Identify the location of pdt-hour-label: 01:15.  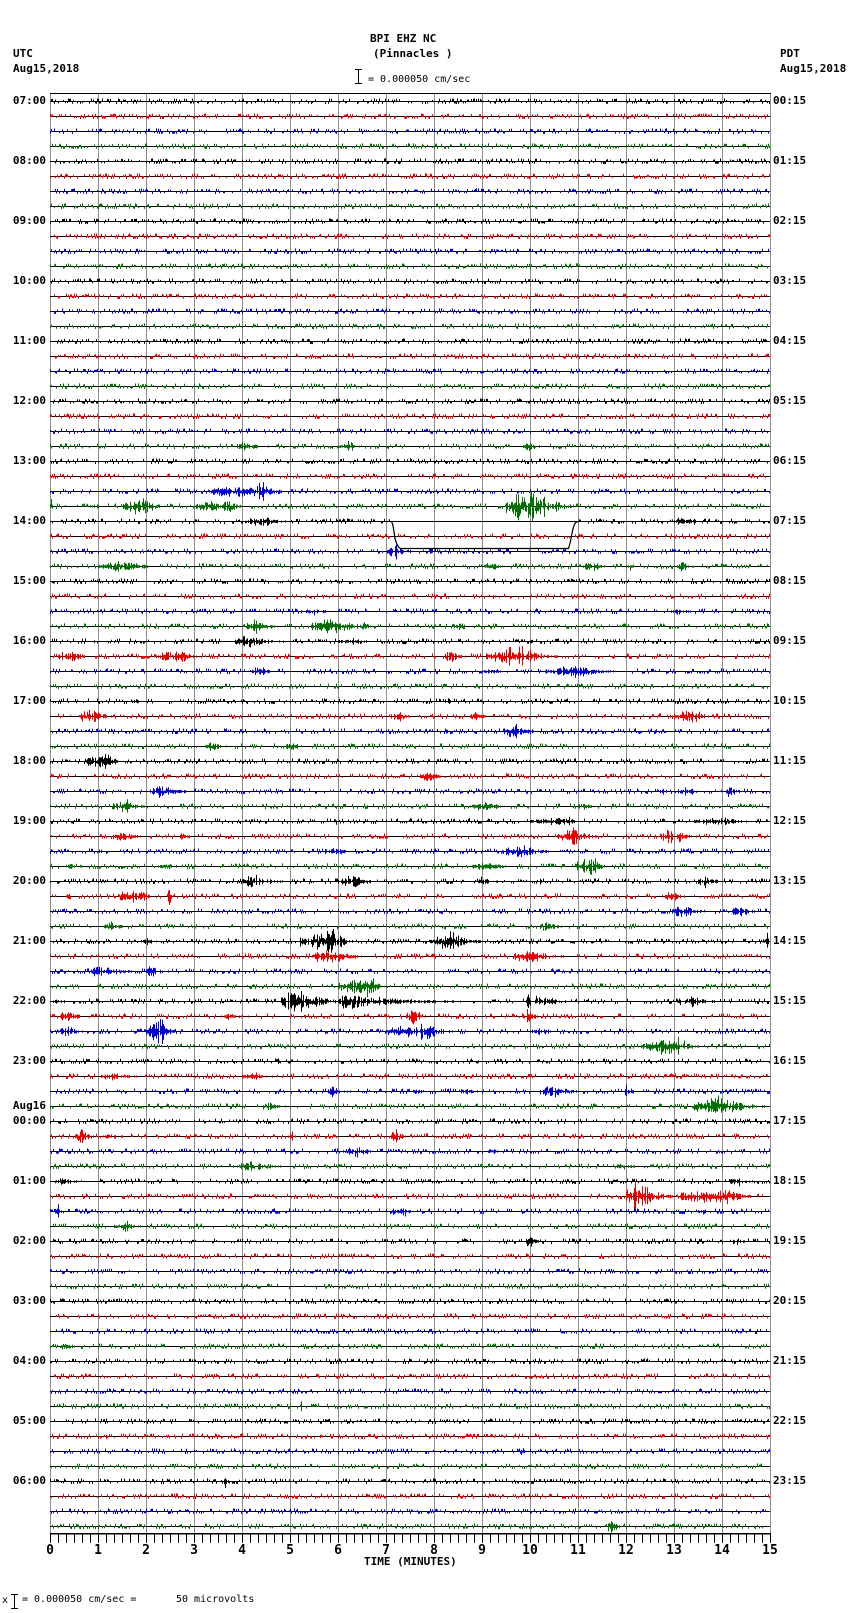
(790, 160).